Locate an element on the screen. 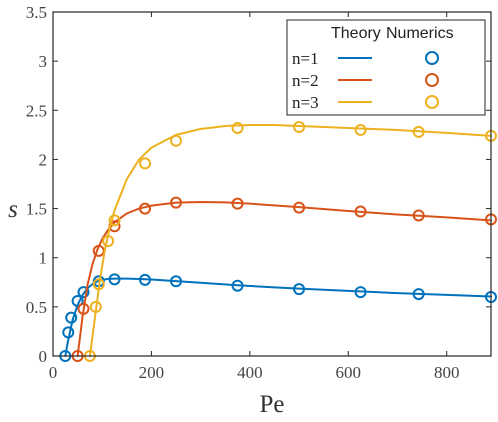 This screenshot has height=422, width=498. legend-header-numerics: Numerics is located at coordinates (420, 33).